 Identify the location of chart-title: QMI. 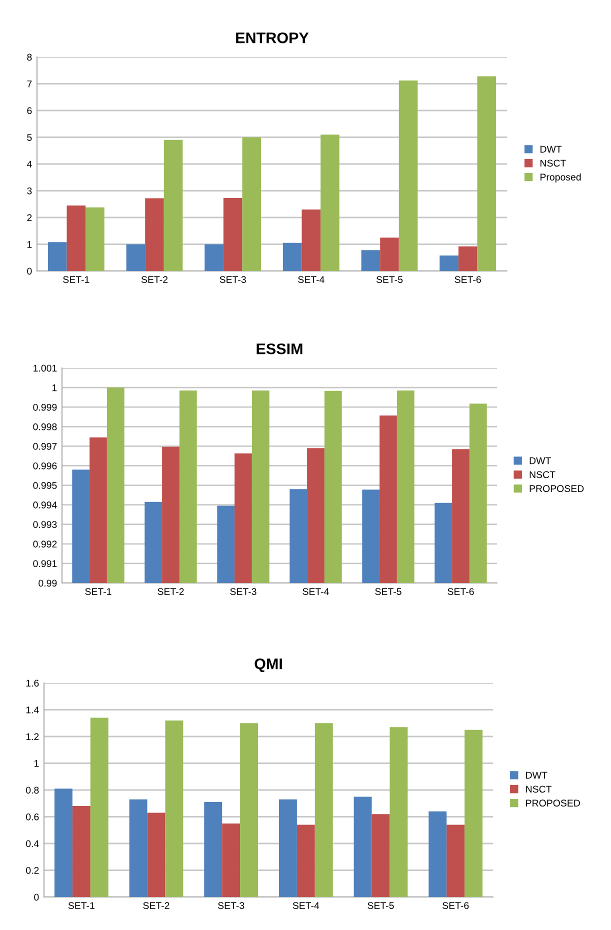
(268, 665).